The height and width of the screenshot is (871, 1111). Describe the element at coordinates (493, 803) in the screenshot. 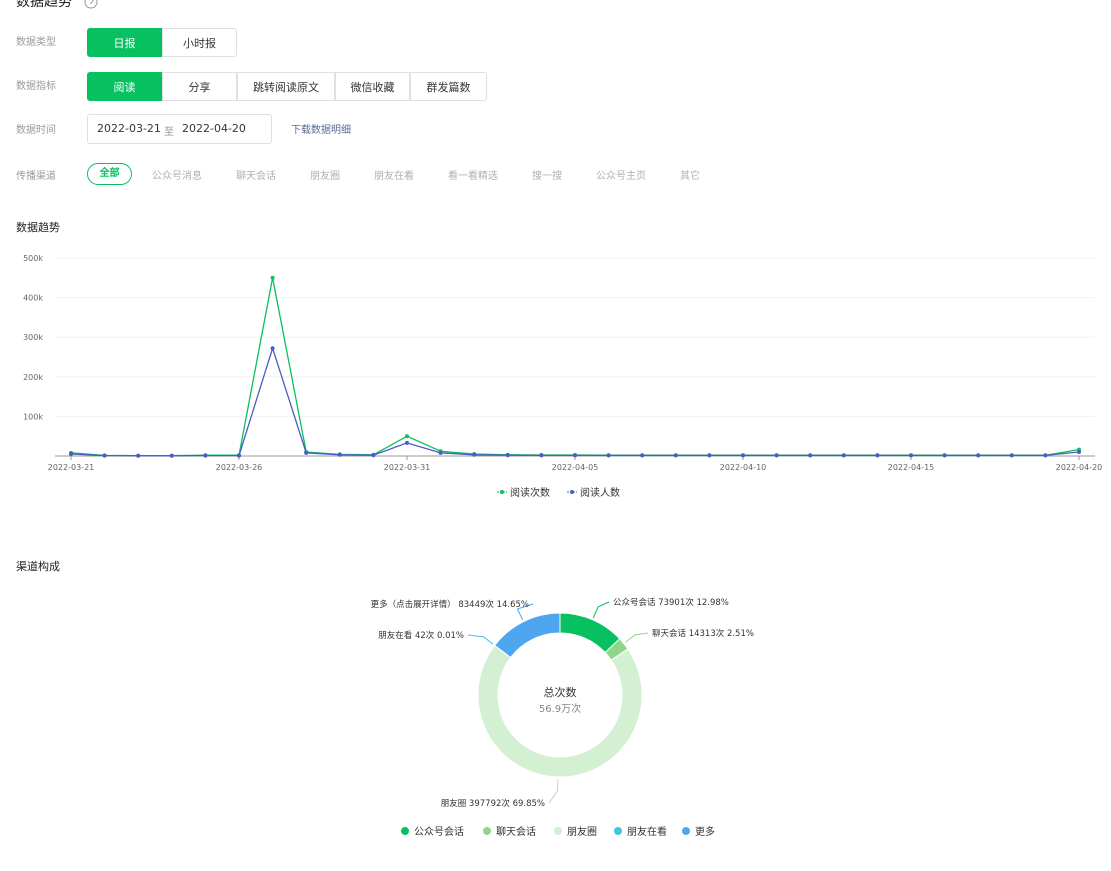

I see `slice-label: 朋友圈 397792次 69.85%` at that location.